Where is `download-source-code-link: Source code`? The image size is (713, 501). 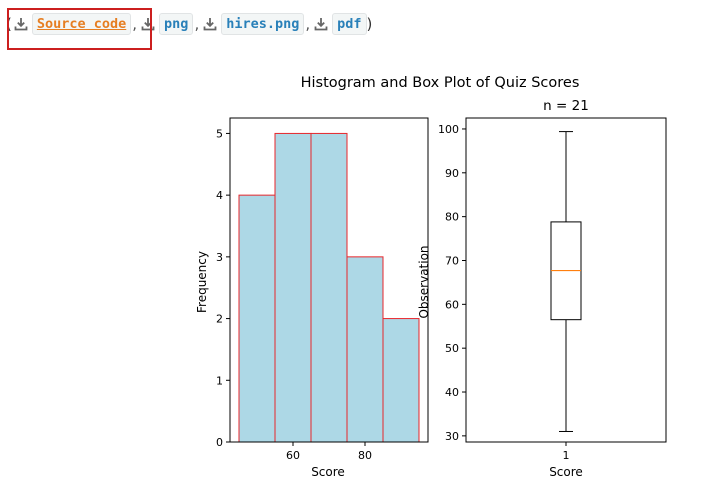
download-source-code-link: Source code is located at coordinates (73, 24).